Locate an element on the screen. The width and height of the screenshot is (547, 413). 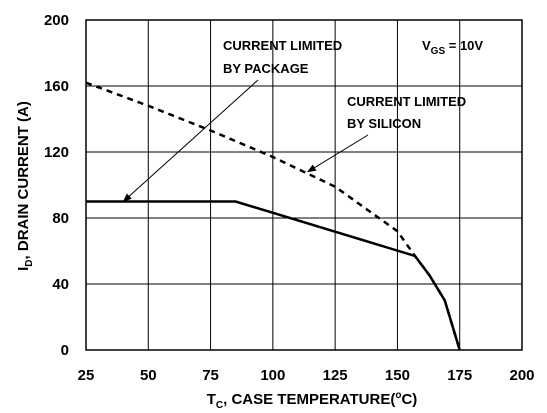
annotation-silicon-line-1: CURRENT LIMITED is located at coordinates (406, 101).